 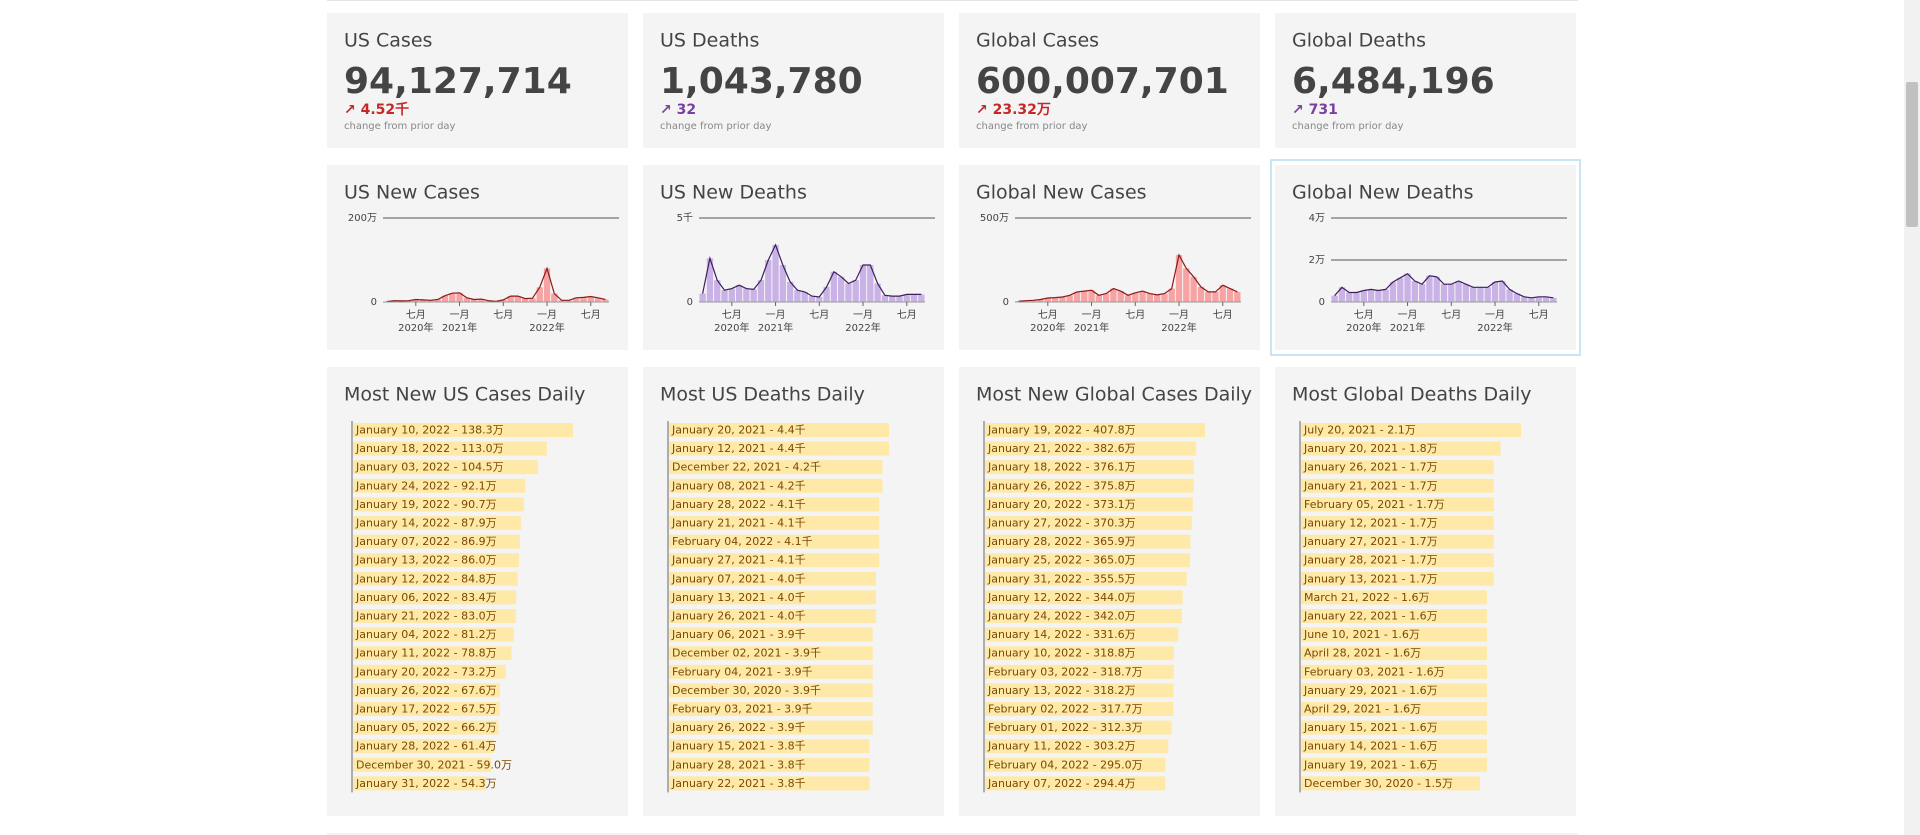 I want to click on bar-label: January 26, 2022 - 3.9千, so click(x=738, y=727).